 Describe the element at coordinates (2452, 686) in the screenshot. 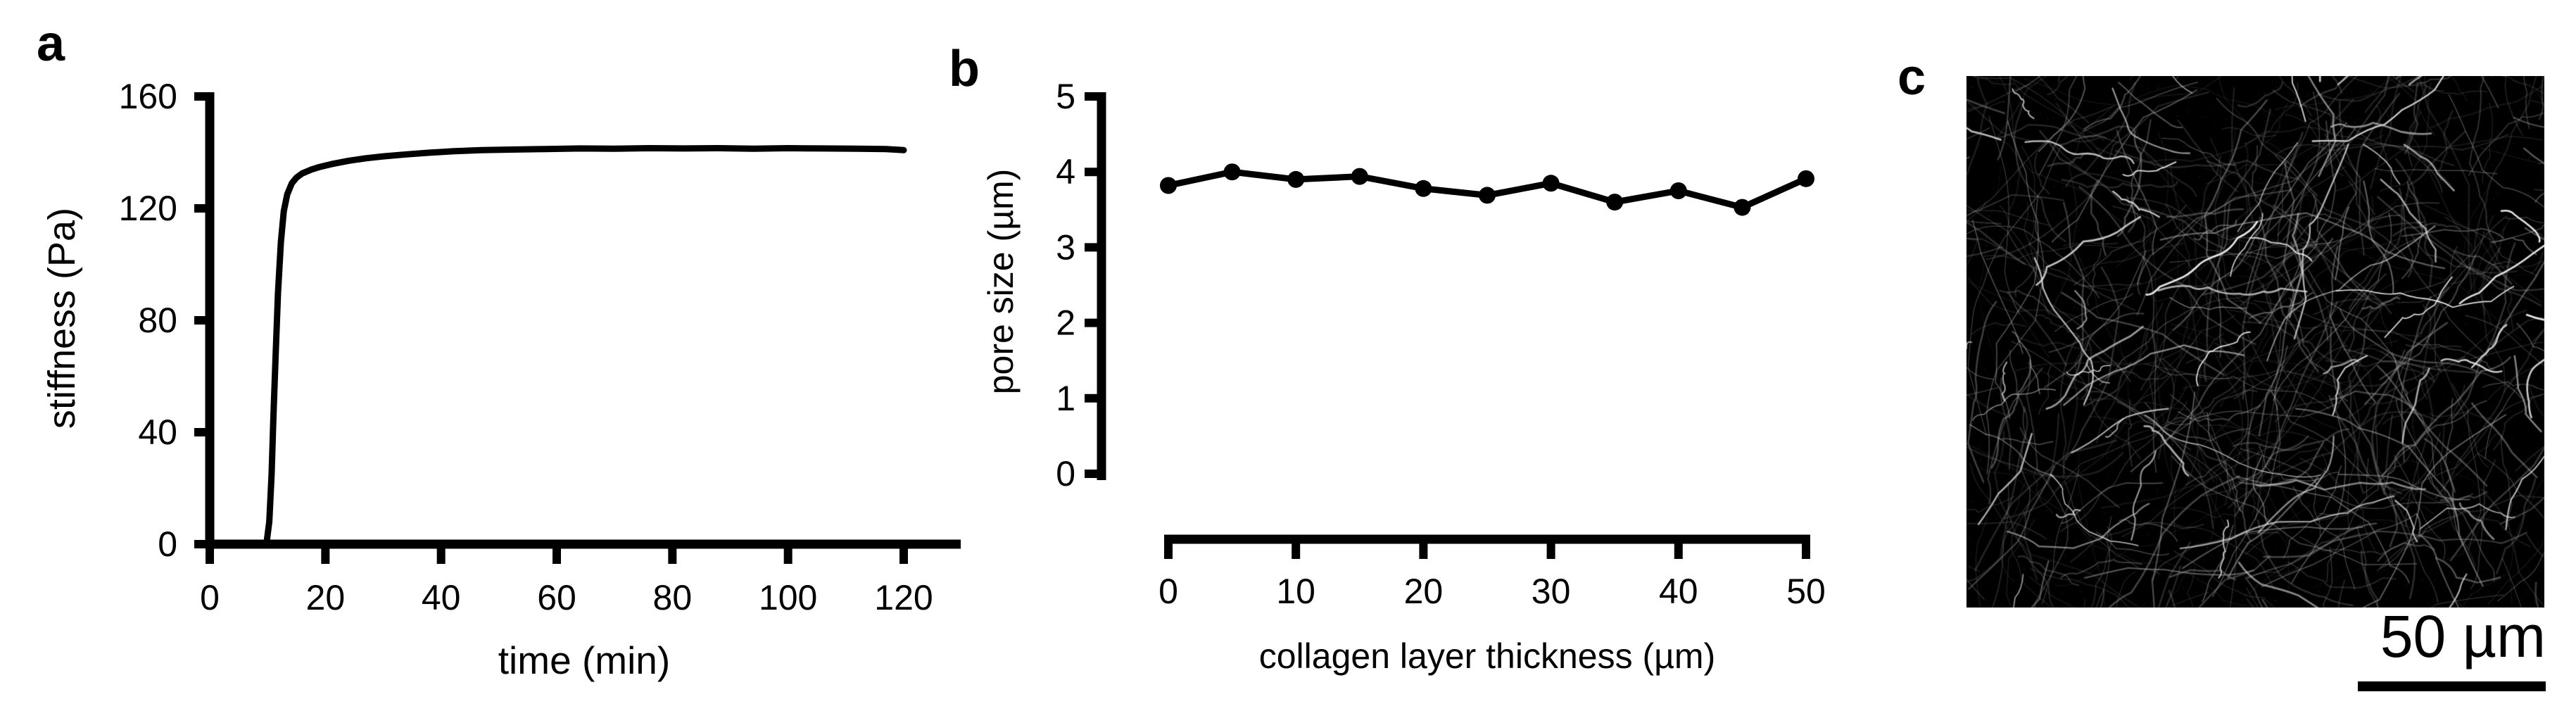

I see `scale-bar` at that location.